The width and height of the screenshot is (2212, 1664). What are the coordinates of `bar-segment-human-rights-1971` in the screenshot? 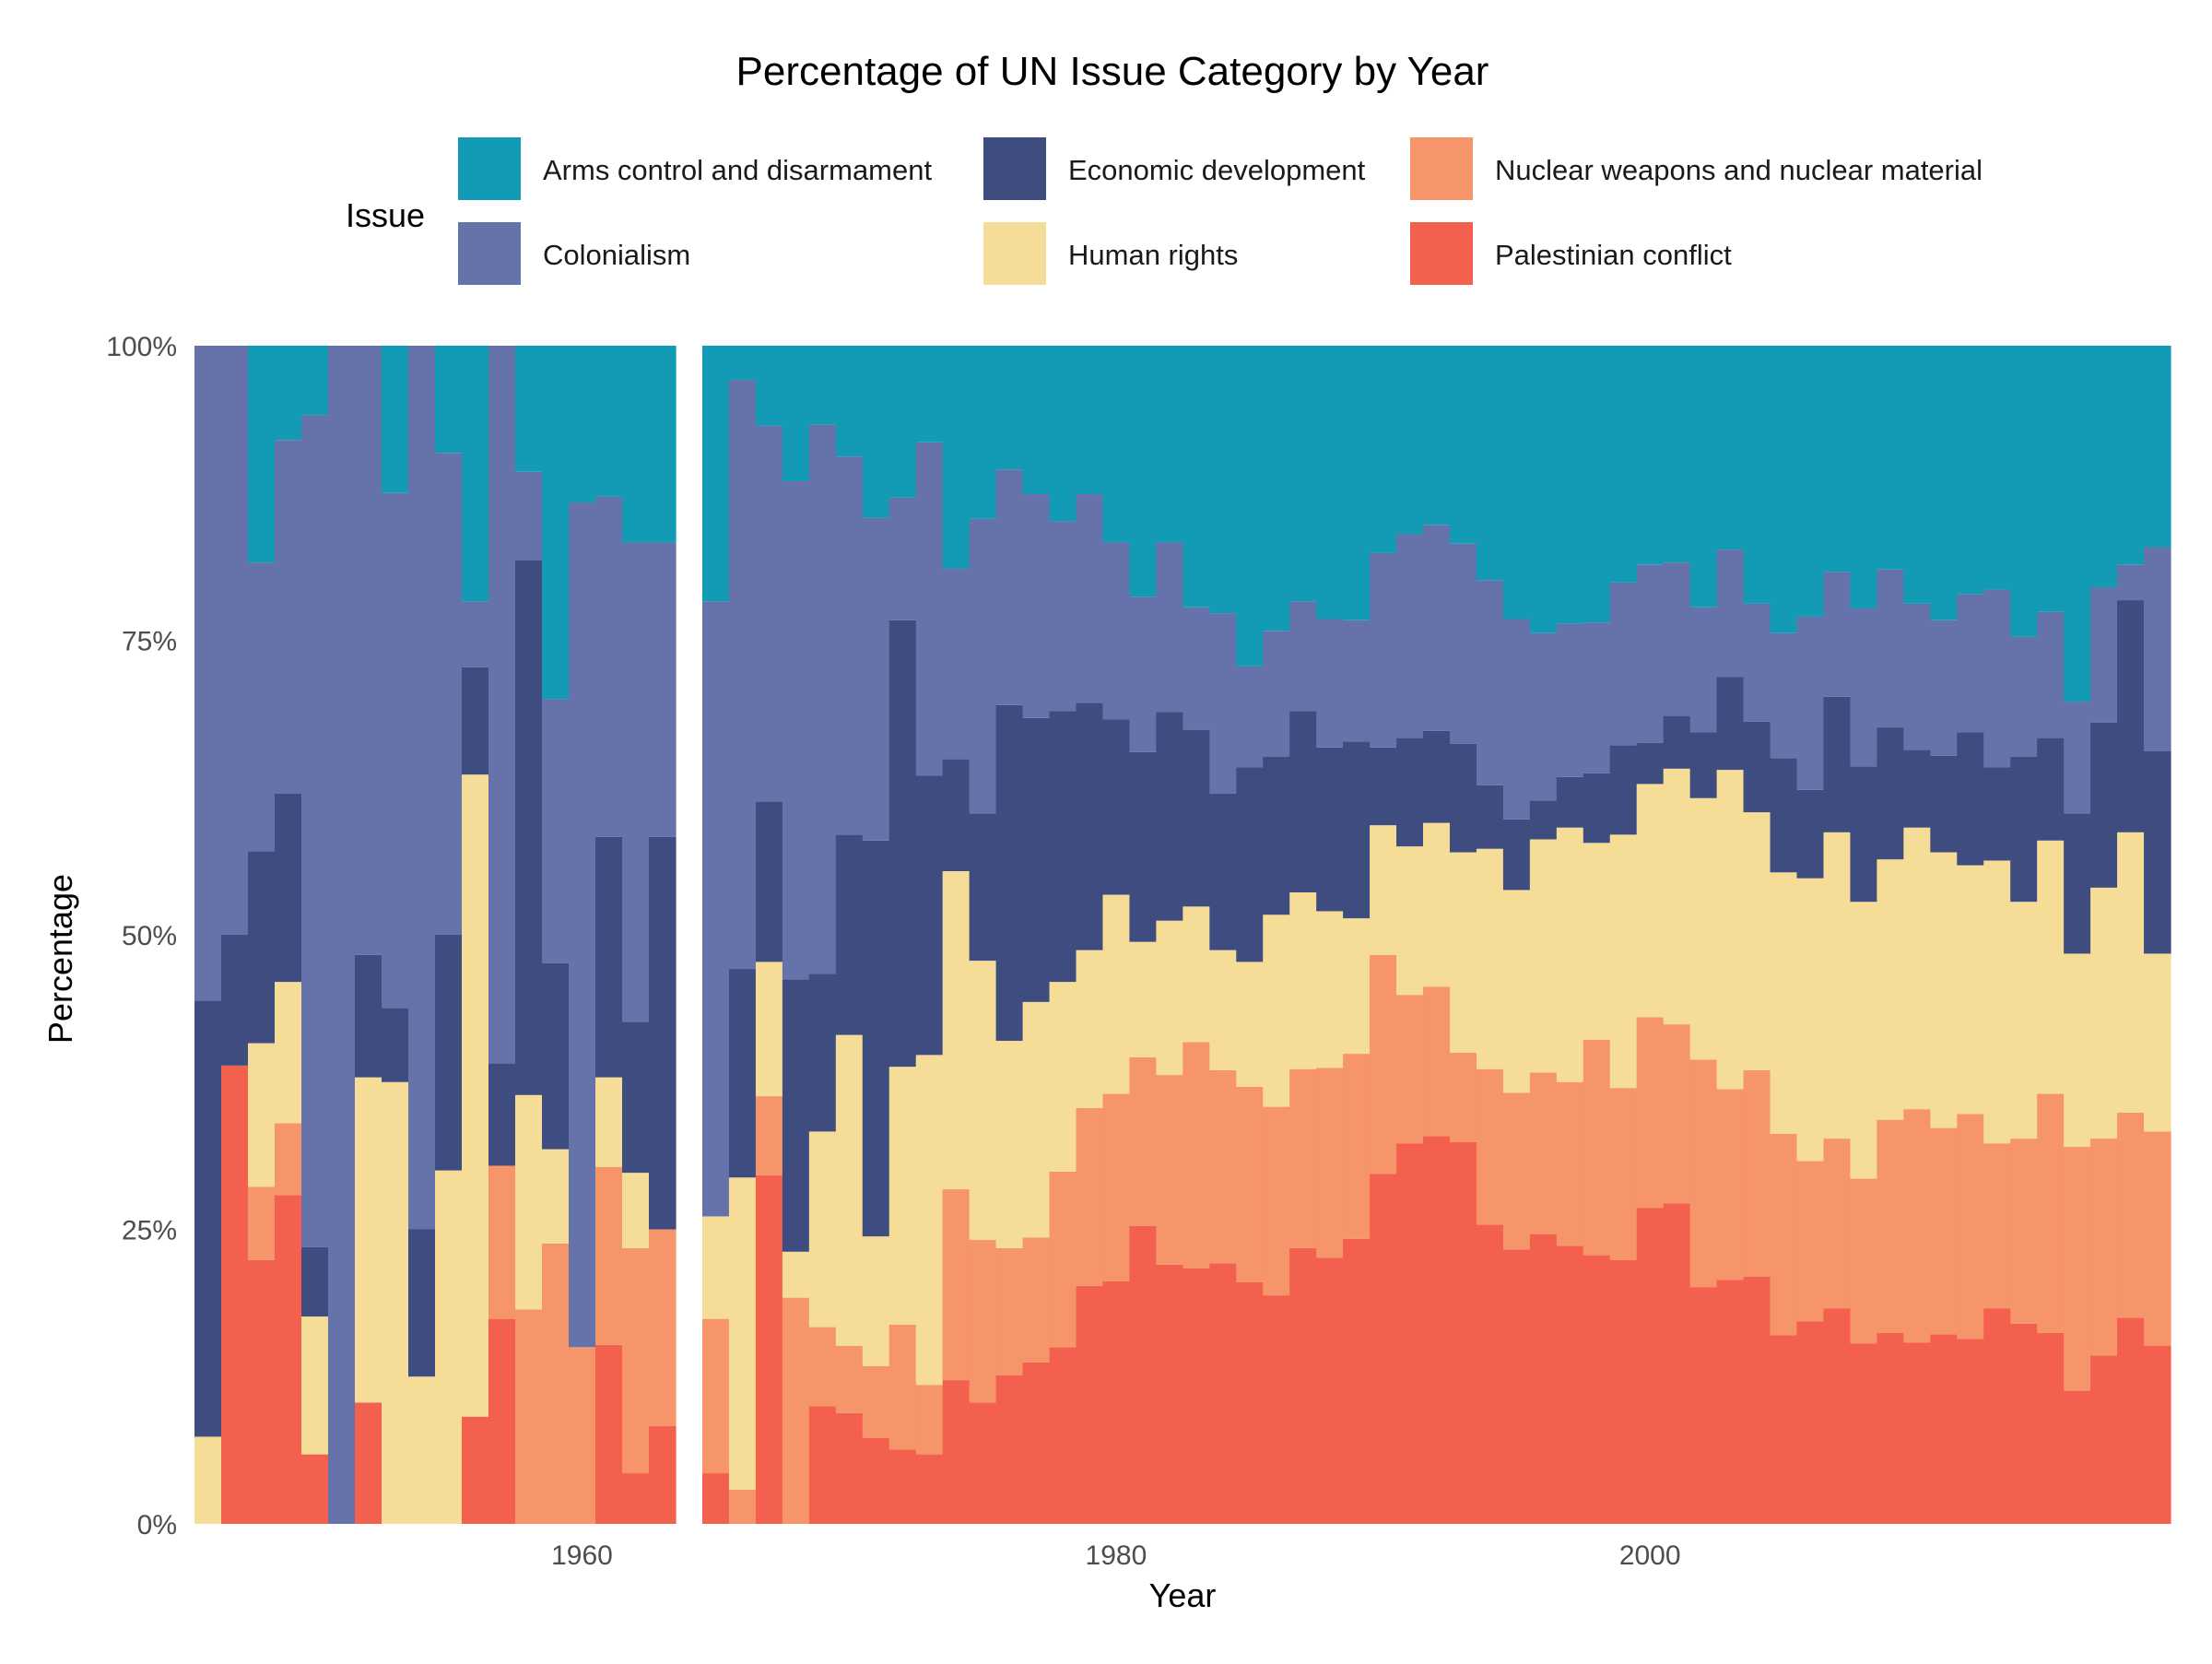 It's located at (876, 1301).